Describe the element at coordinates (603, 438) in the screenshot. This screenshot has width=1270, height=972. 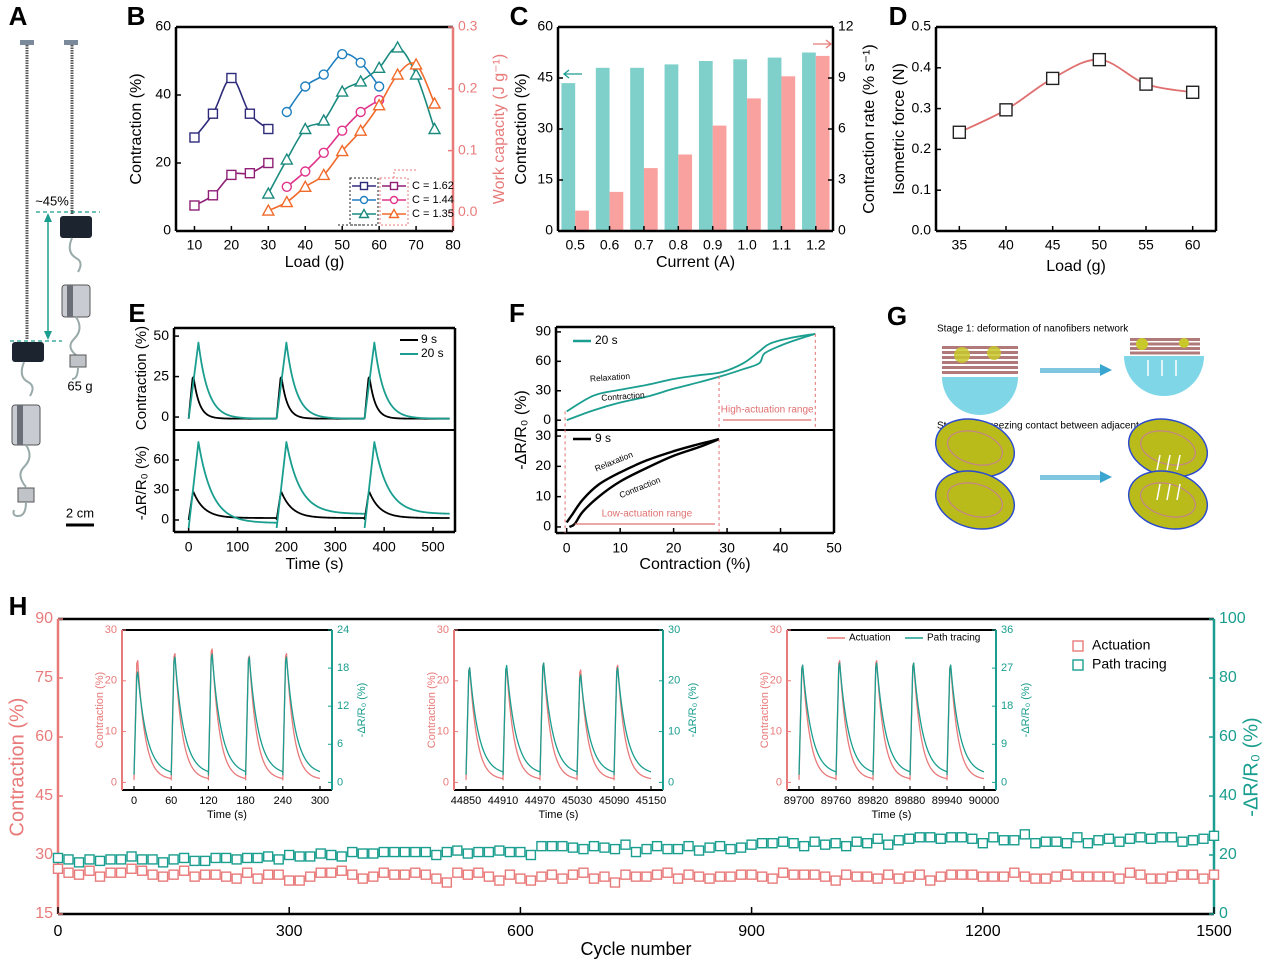
I see `legend-label: 9 s` at that location.